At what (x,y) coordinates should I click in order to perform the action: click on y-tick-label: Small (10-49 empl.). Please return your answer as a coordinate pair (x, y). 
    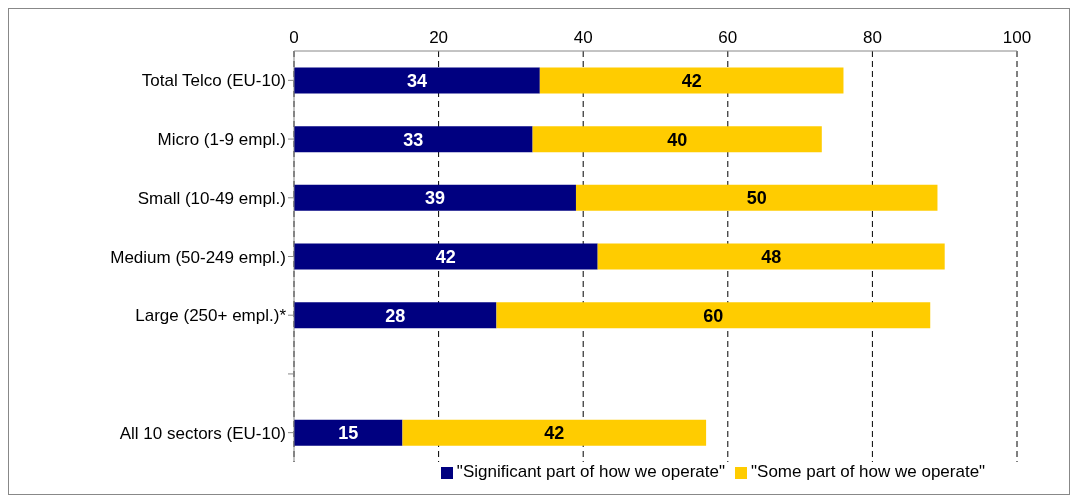
    Looking at the image, I should click on (211, 198).